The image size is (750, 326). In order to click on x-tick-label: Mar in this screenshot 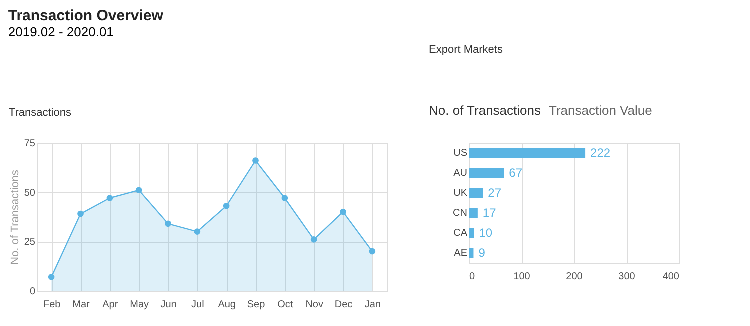, I will do `click(81, 305)`.